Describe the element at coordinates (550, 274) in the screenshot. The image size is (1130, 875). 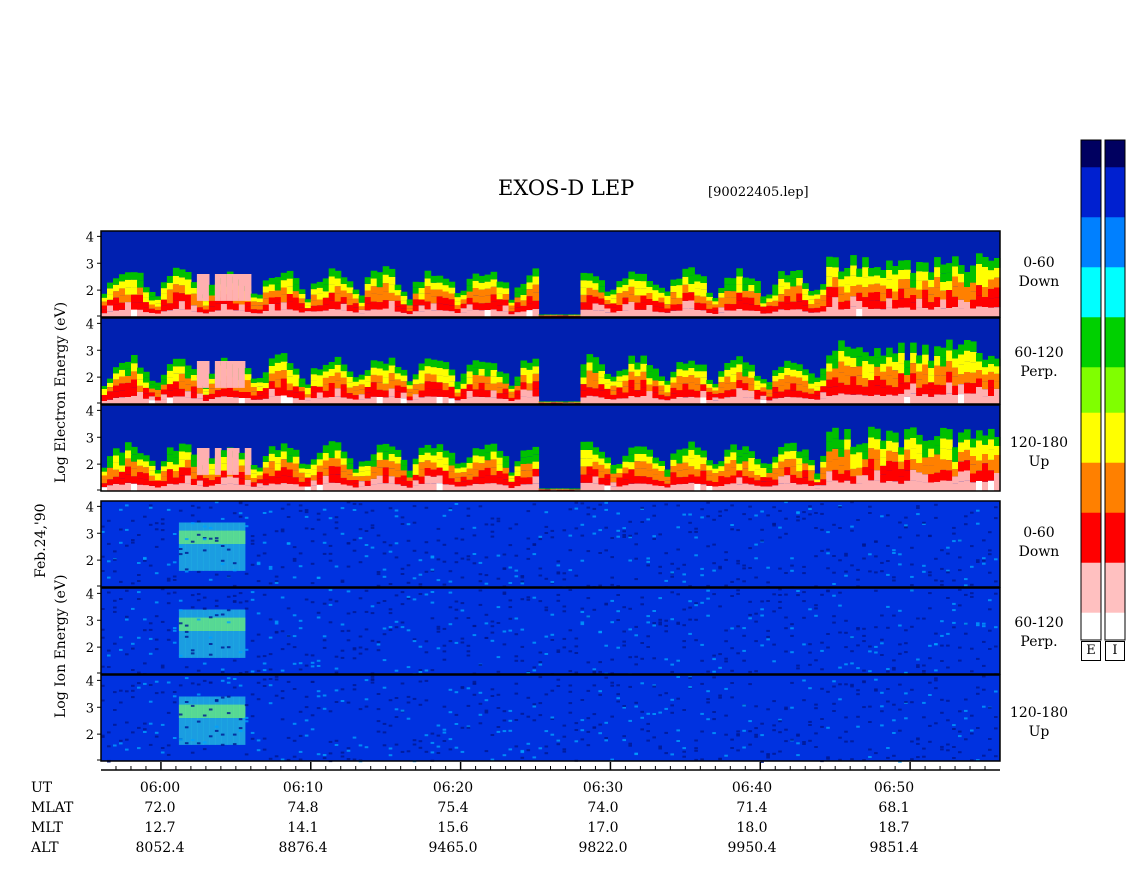
I see `spectrogram-panel` at that location.